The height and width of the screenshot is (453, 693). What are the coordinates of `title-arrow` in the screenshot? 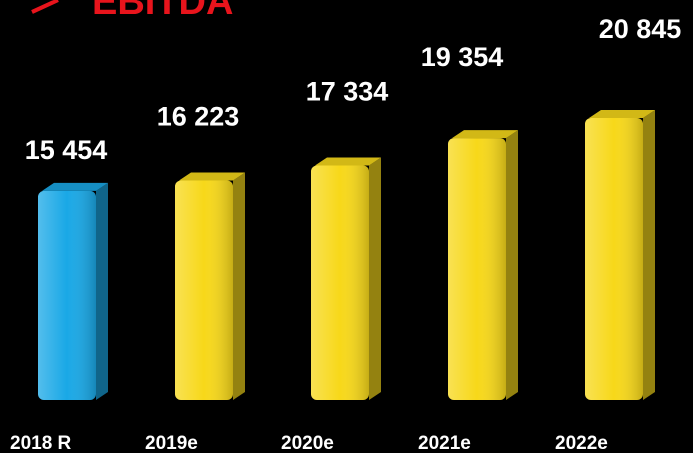 It's located at (45, 7).